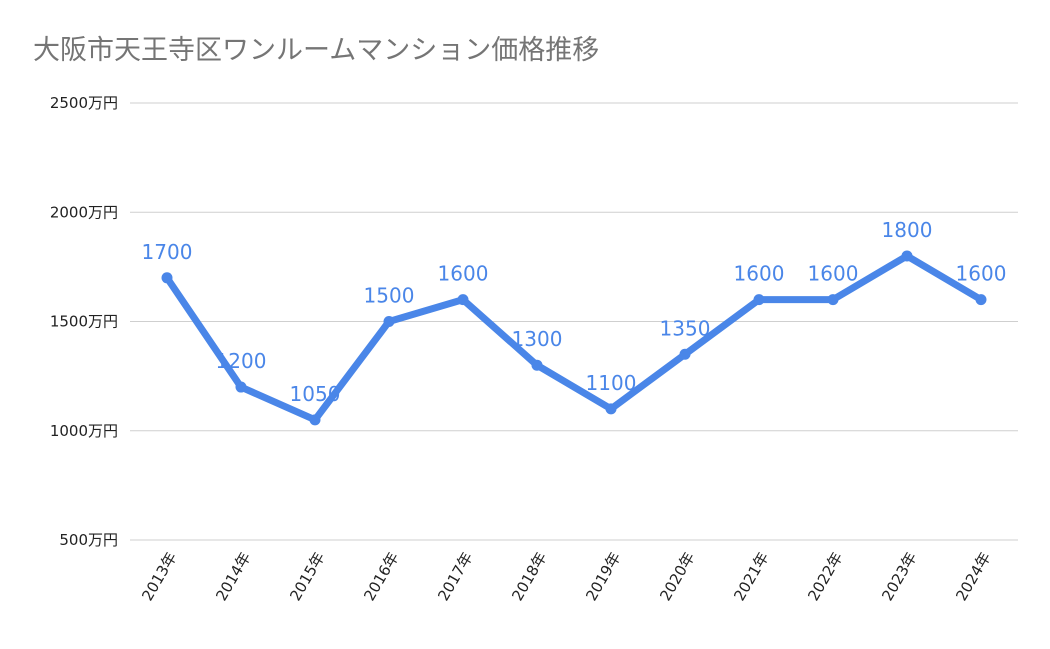 Image resolution: width=1050 pixels, height=649 pixels. What do you see at coordinates (84, 212) in the screenshot?
I see `y-tick-label: 2000万円` at bounding box center [84, 212].